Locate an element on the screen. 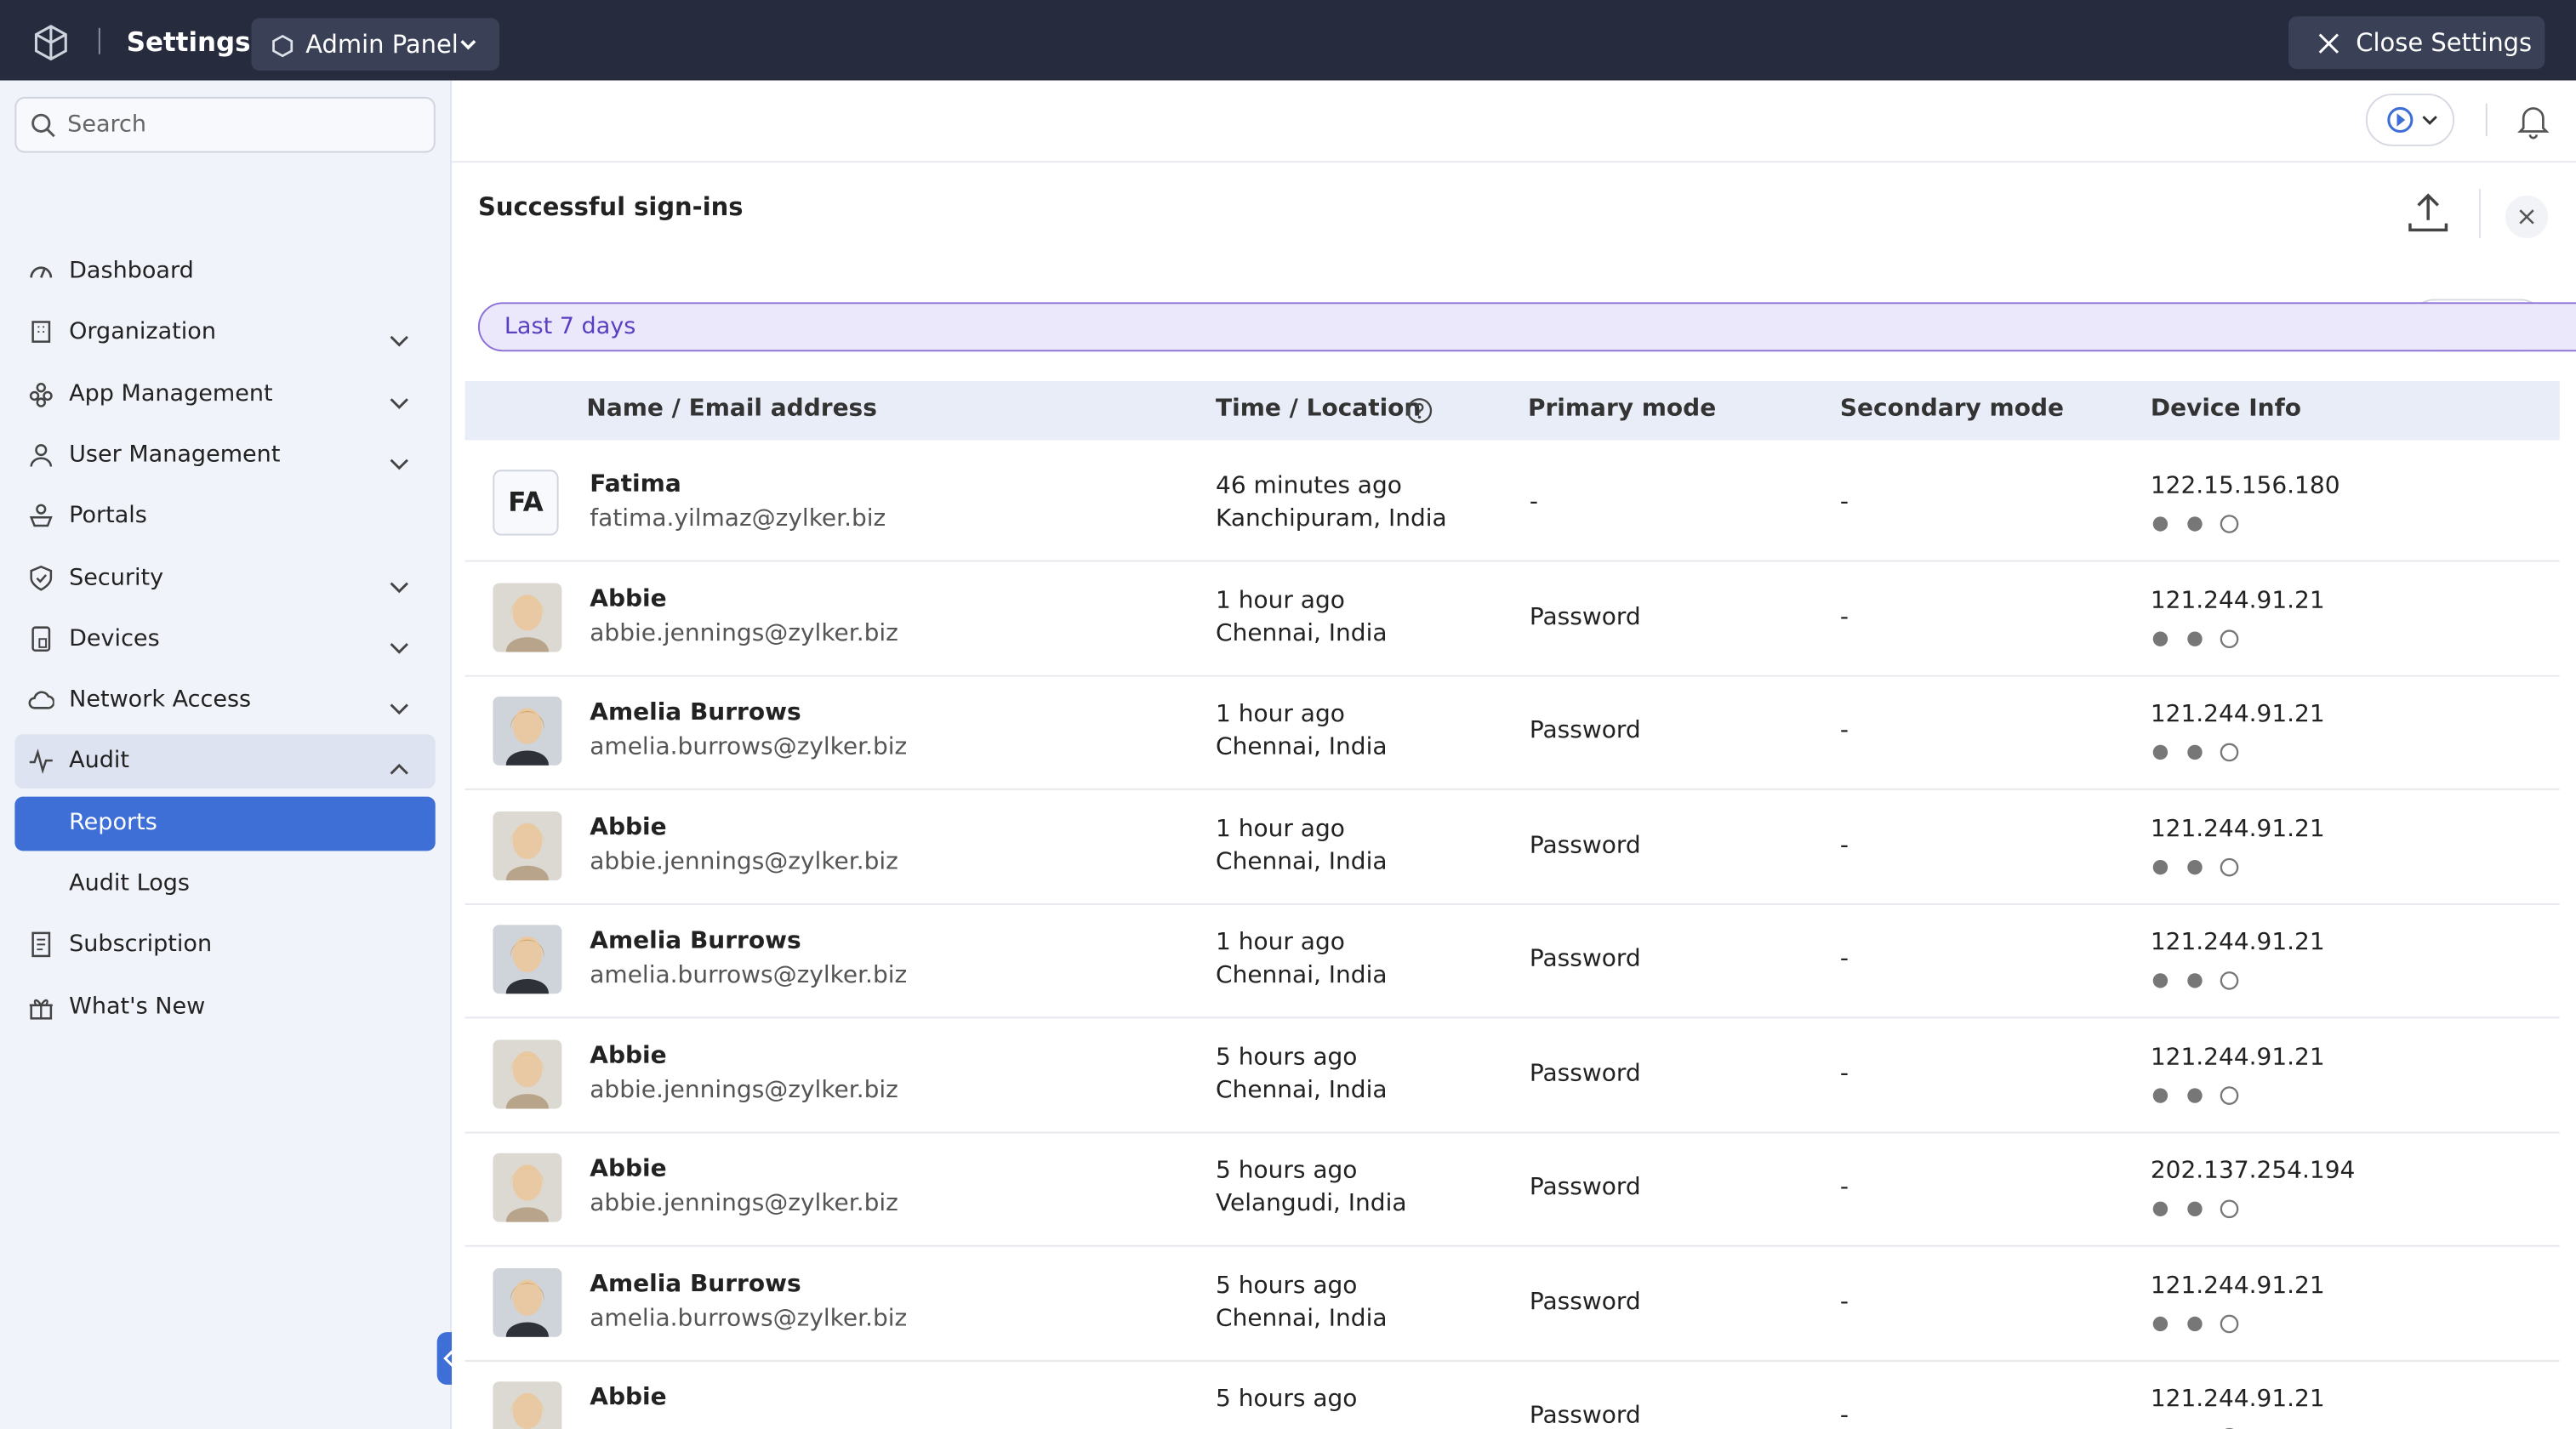  filter-pill: Last 7 days is located at coordinates (1526, 327).